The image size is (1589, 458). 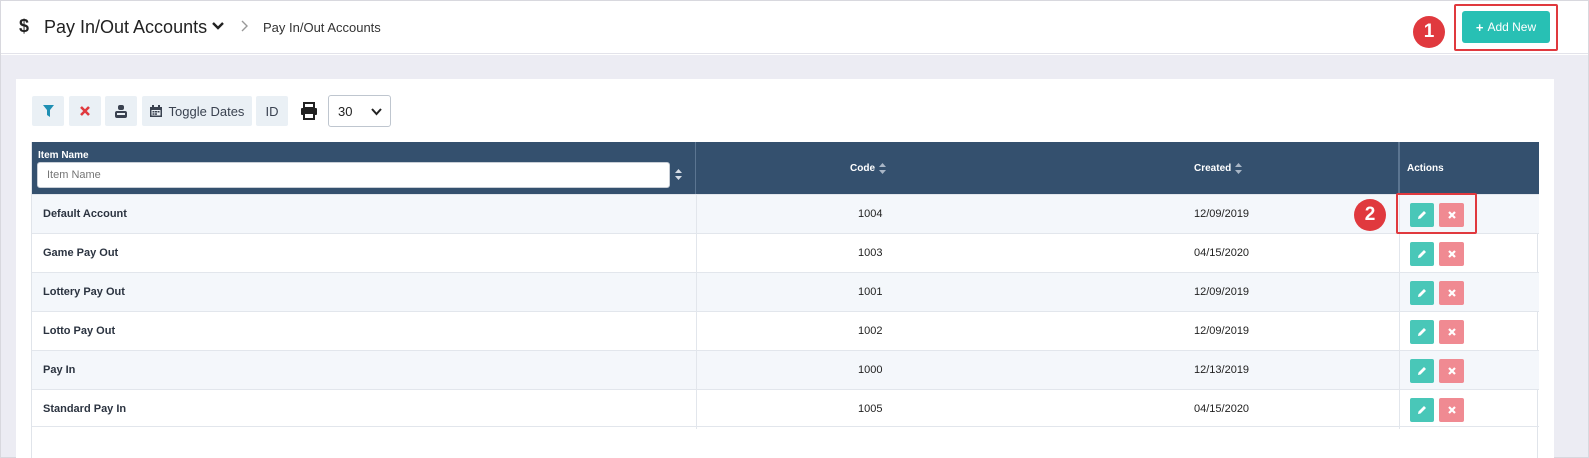 I want to click on code-cell: 1004, so click(x=870, y=214).